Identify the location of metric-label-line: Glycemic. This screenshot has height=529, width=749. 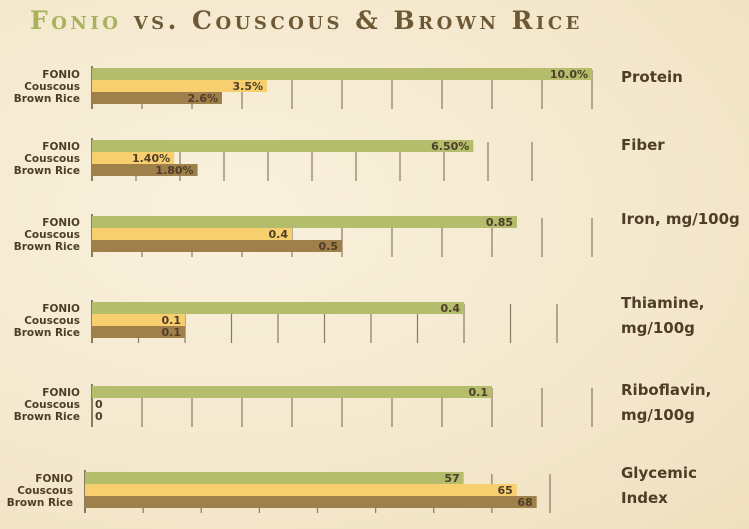
(659, 473).